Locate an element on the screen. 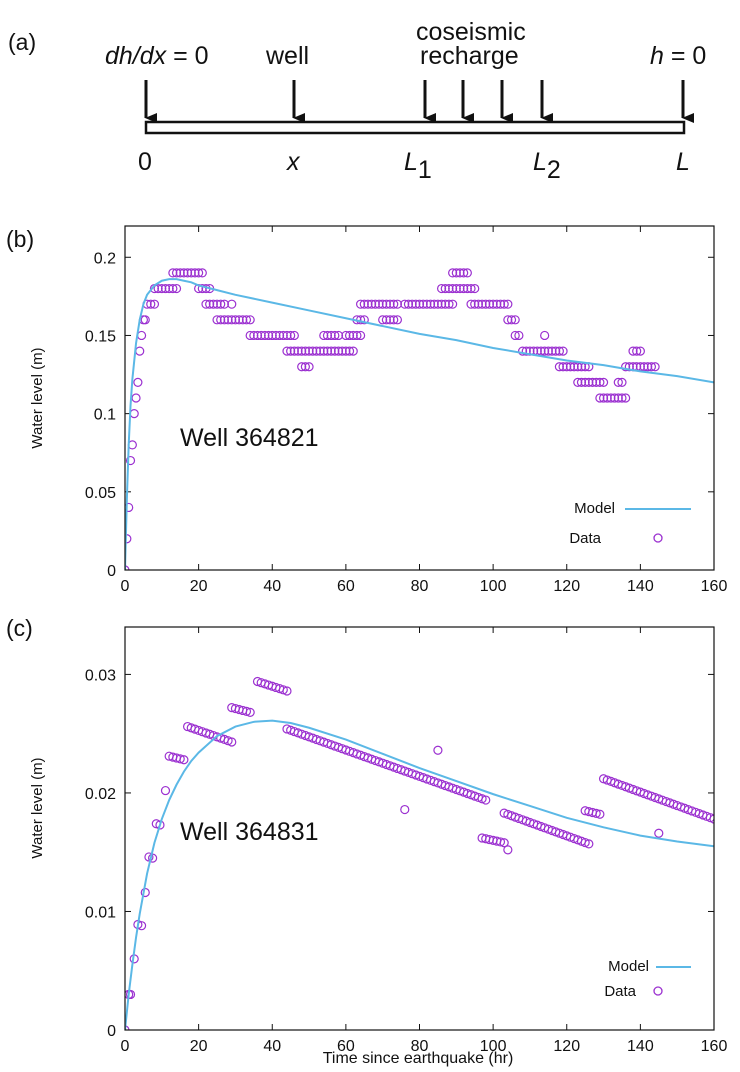  legend-b: Model Data is located at coordinates (630, 523).